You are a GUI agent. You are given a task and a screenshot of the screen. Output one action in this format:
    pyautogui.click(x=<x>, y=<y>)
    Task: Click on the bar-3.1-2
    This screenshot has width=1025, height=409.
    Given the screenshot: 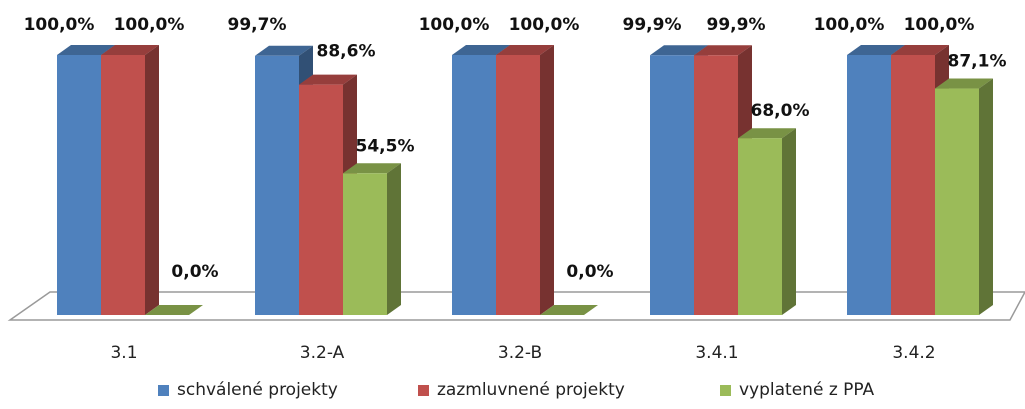 What is the action you would take?
    pyautogui.click(x=130, y=180)
    